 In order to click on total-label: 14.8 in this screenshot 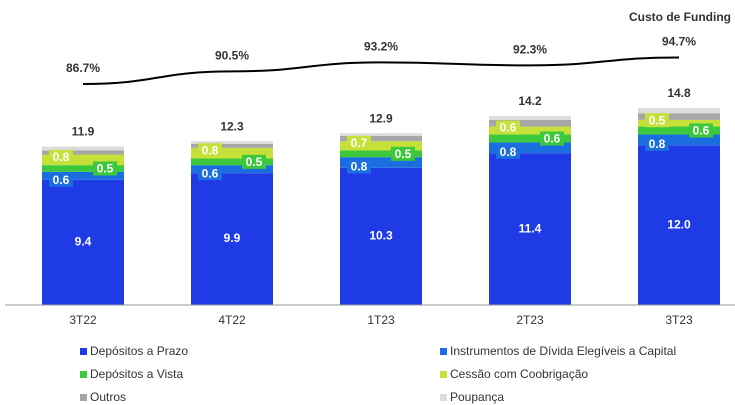, I will do `click(679, 93)`.